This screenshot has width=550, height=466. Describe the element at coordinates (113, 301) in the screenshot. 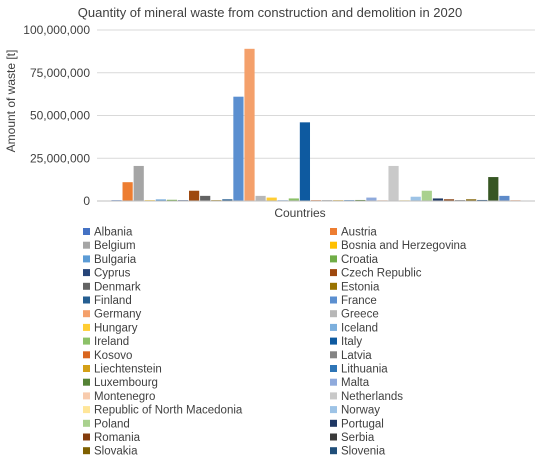

I see `legend-label: Finland` at that location.